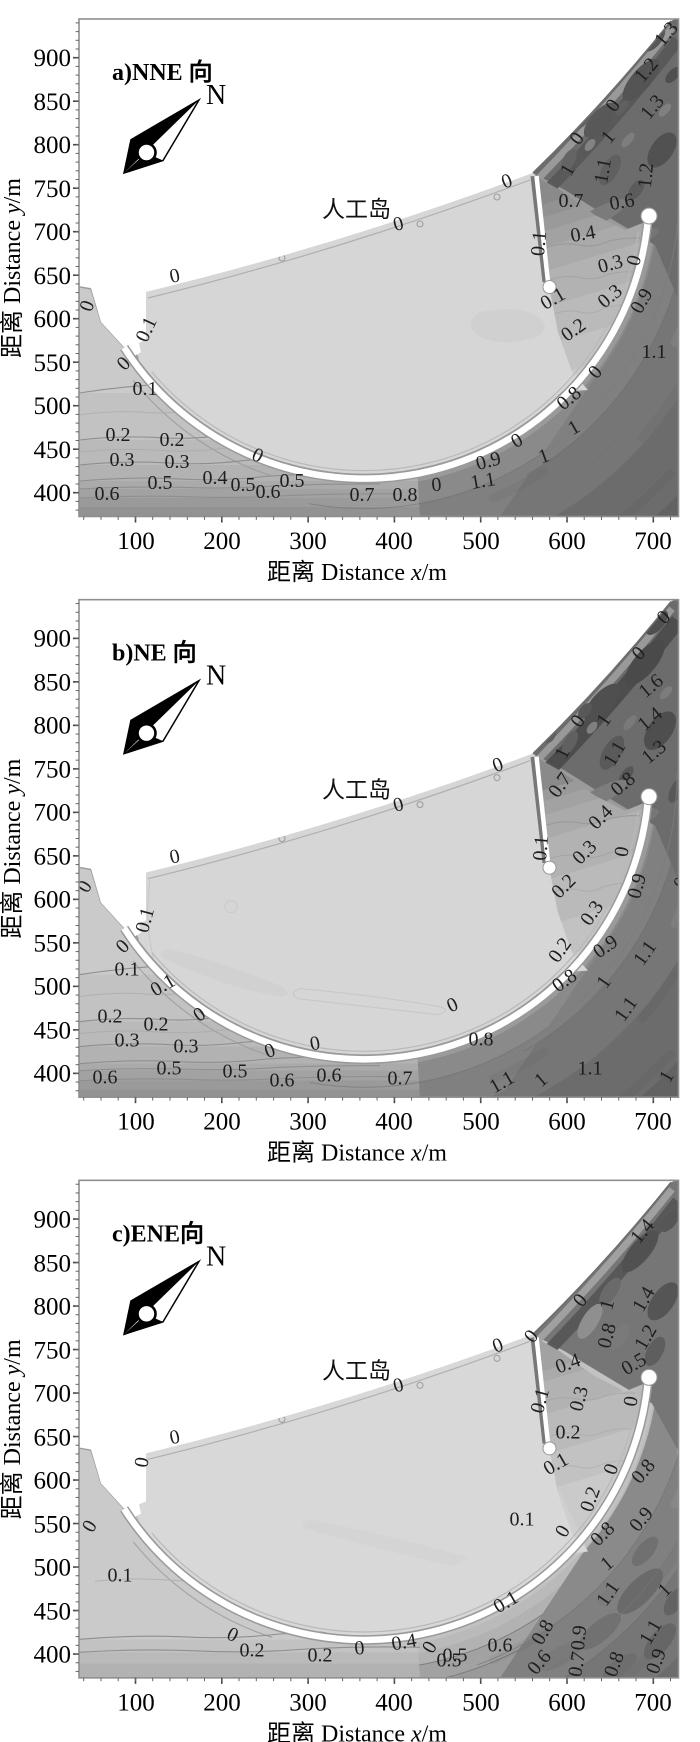 Image resolution: width=700 pixels, height=1742 pixels. I want to click on svg-text: c)ENE向, so click(158, 1233).